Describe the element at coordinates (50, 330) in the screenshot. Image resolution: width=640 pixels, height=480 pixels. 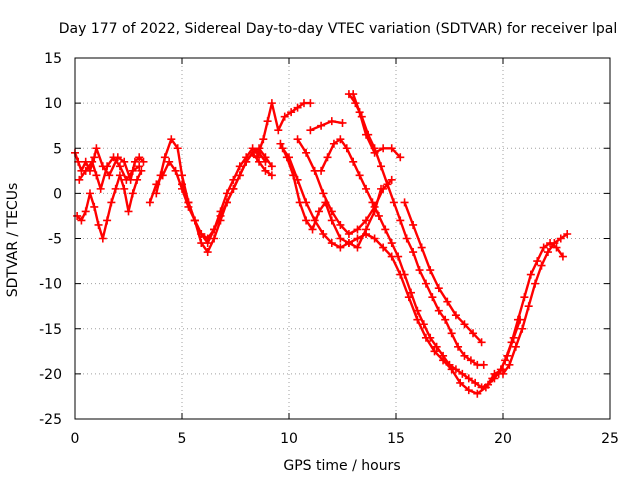
I see `y-tick-label: -15` at that location.